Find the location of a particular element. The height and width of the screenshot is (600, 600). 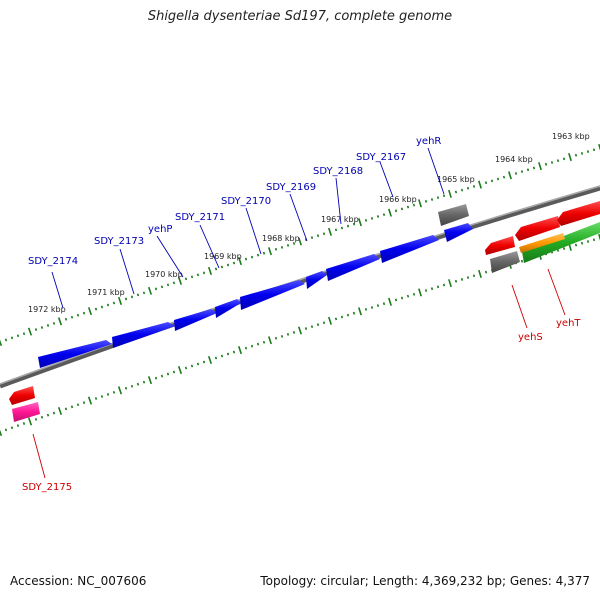

gene-arrow-yehS is located at coordinates (500, 245).